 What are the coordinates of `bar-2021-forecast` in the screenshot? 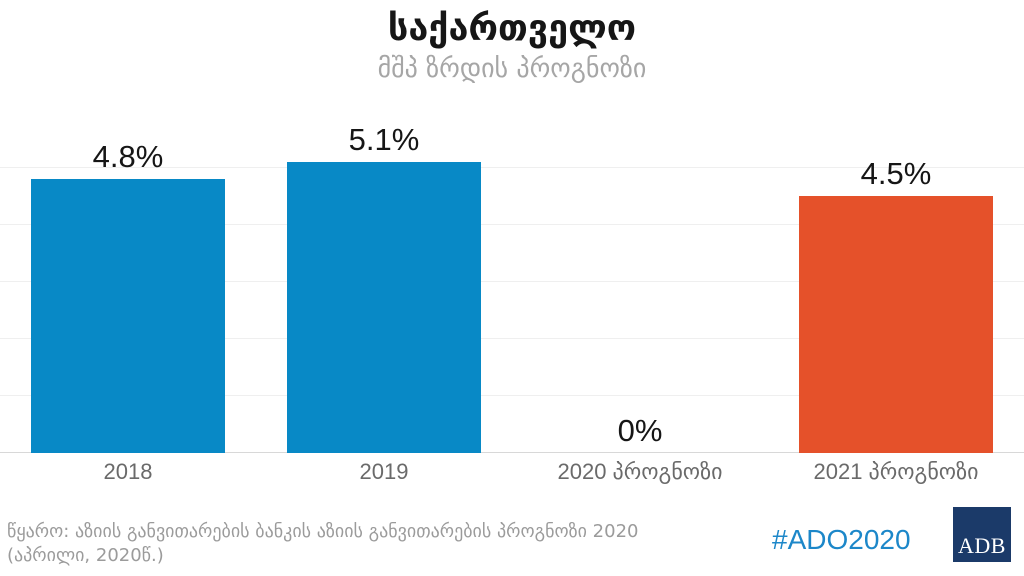 It's located at (896, 324).